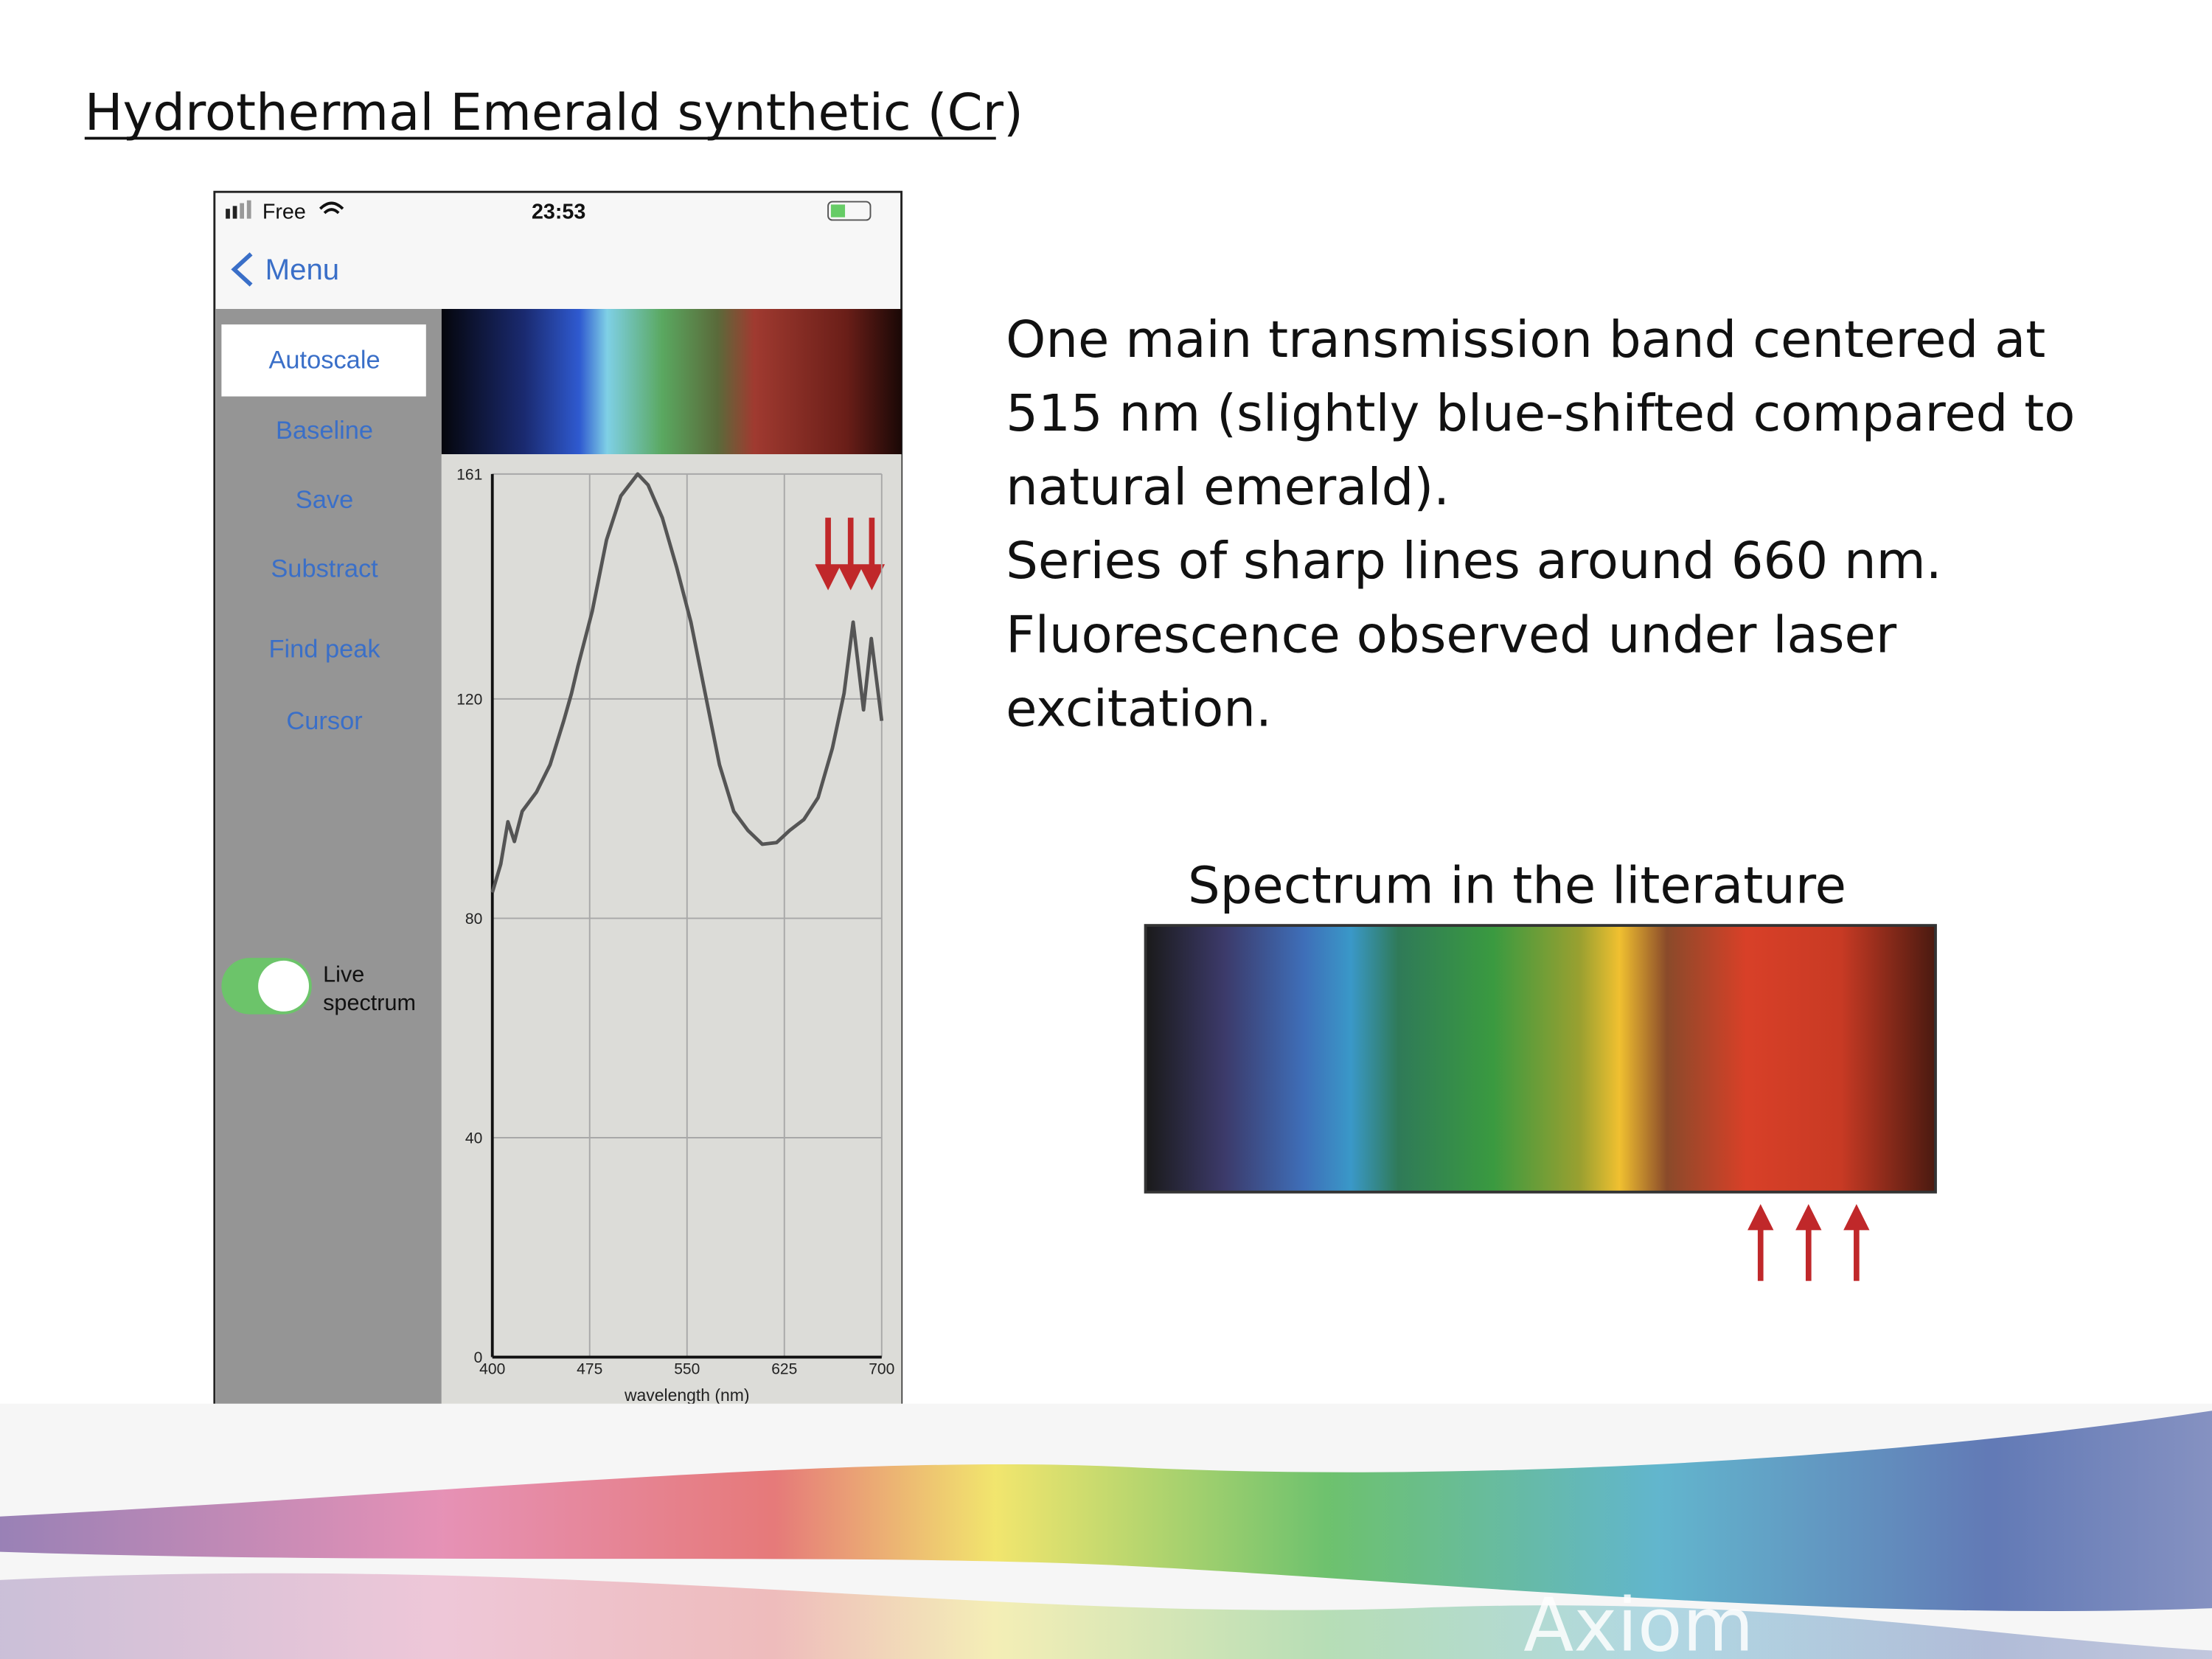 The image size is (2212, 1659). Describe the element at coordinates (1517, 885) in the screenshot. I see `literature-caption: Spectrum in the literature` at that location.